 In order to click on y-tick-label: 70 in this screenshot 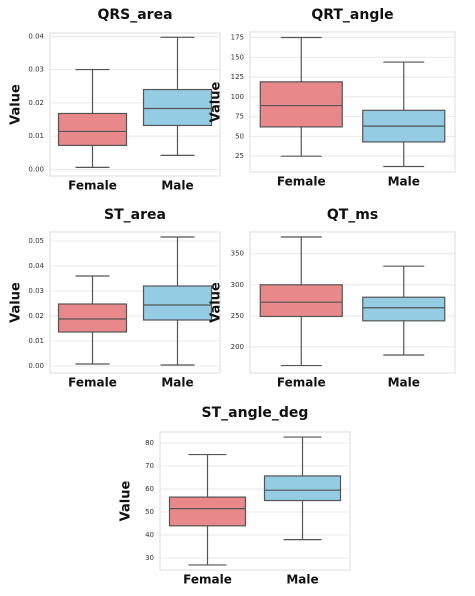, I will do `click(149, 466)`.